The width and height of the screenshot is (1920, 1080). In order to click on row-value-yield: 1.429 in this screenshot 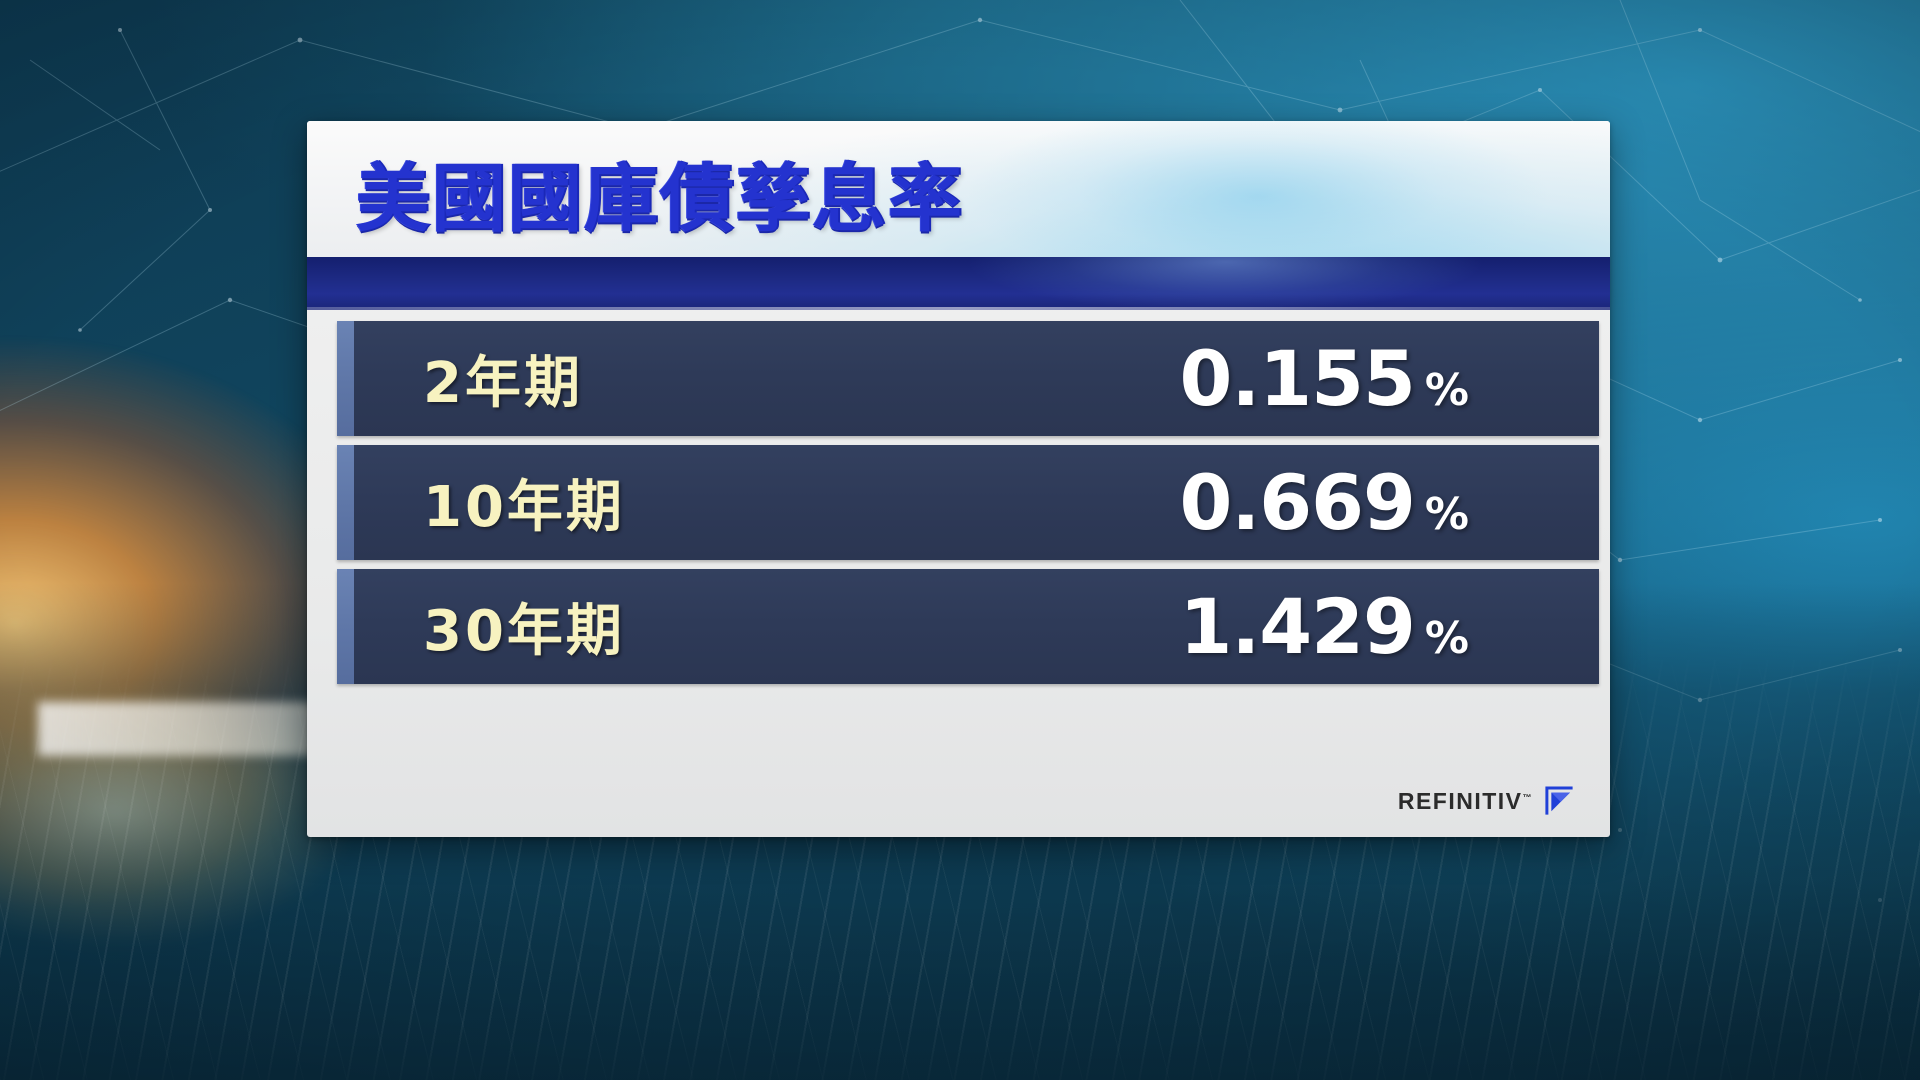, I will do `click(1297, 626)`.